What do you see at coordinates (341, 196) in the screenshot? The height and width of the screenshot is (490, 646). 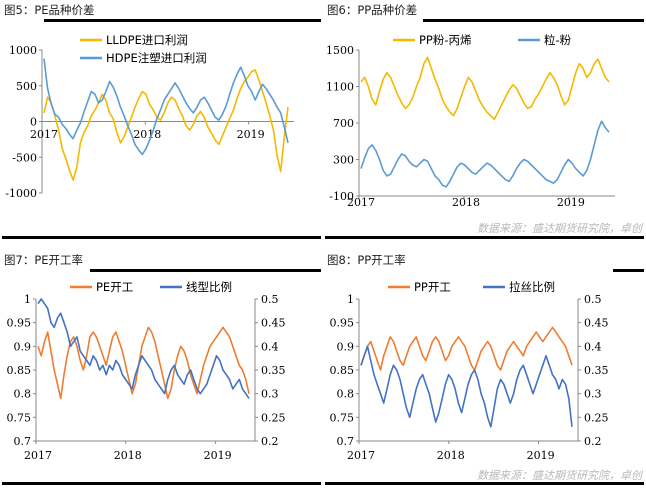 I see `y-tick-label: -100` at bounding box center [341, 196].